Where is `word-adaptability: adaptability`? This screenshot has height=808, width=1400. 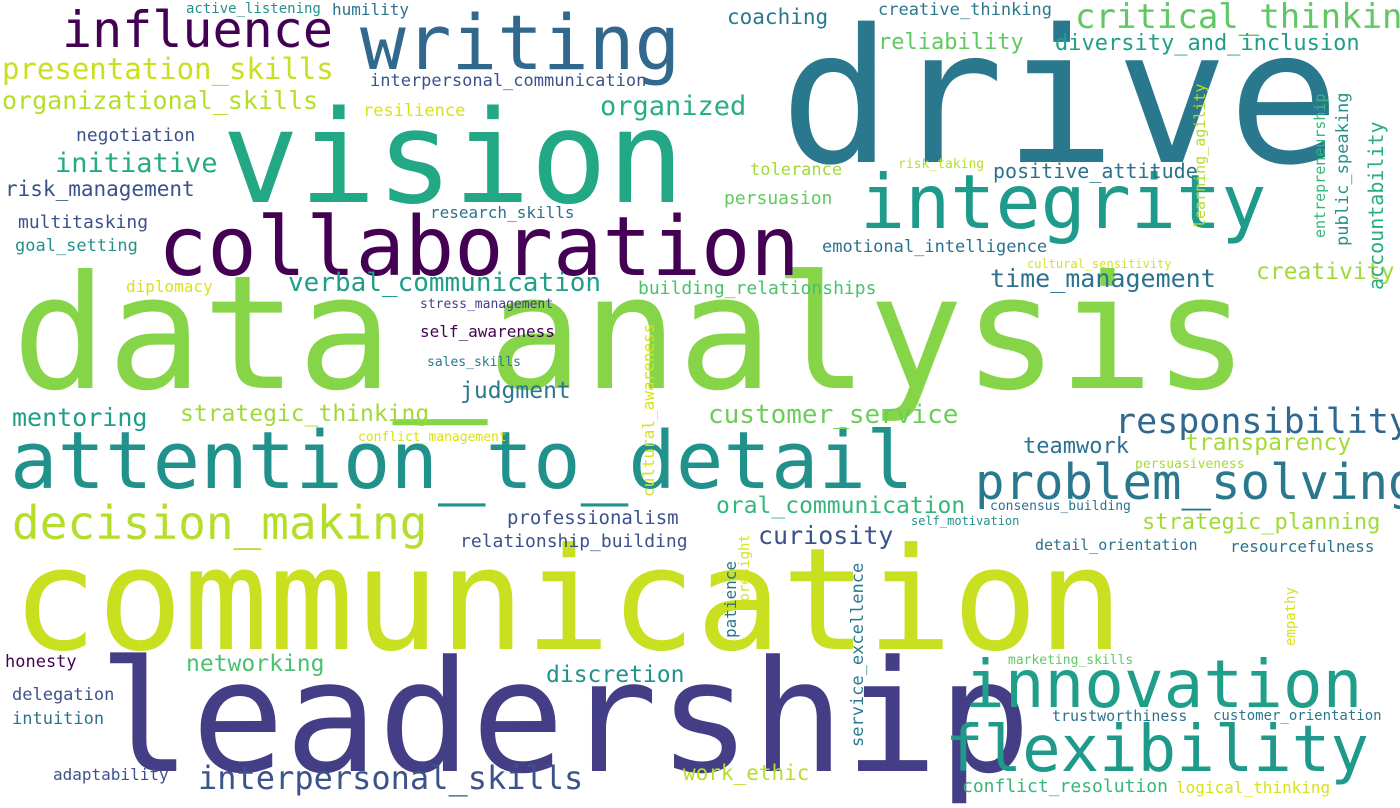
word-adaptability: adaptability is located at coordinates (111, 774).